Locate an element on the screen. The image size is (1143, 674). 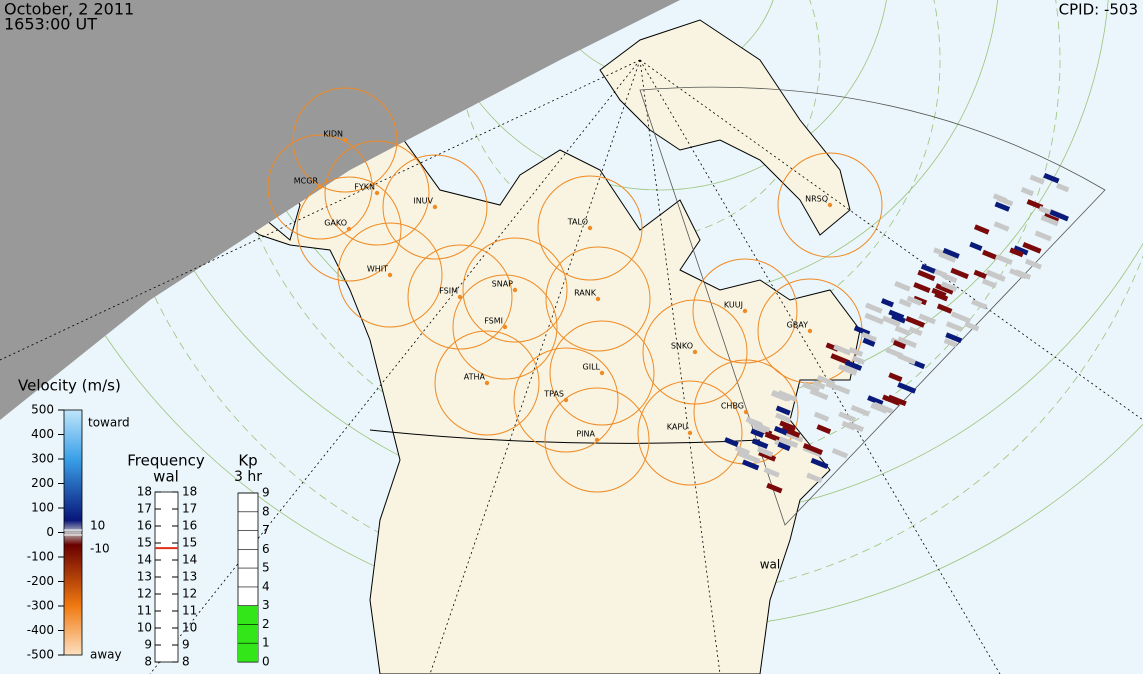
velocity-tick-label: 0 is located at coordinates (50, 532).